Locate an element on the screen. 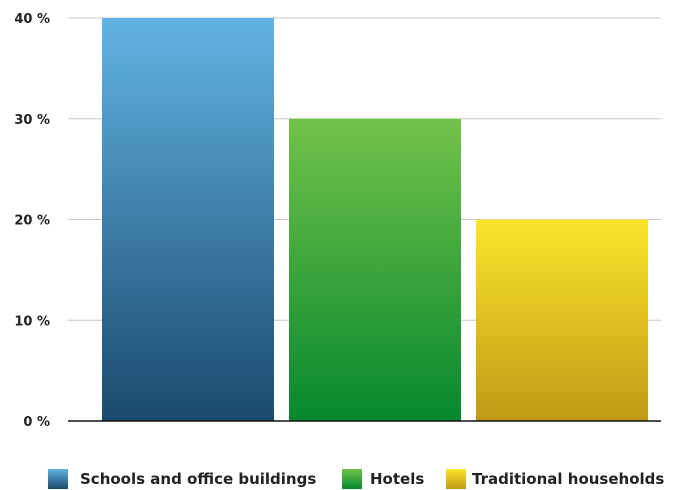 This screenshot has width=681, height=490. y-tick-label: 40 % is located at coordinates (32, 19).